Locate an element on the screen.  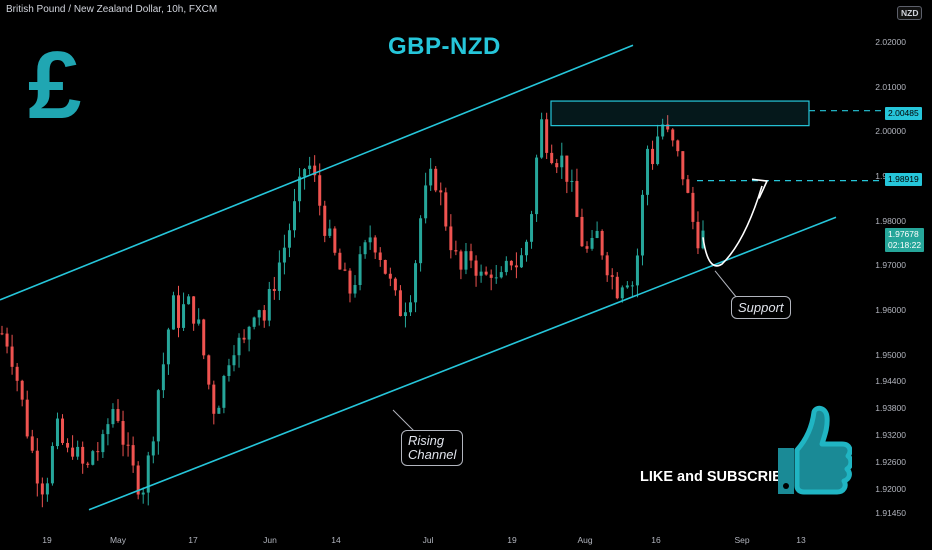
y-tick-label: 1.98000 is located at coordinates (890, 220).